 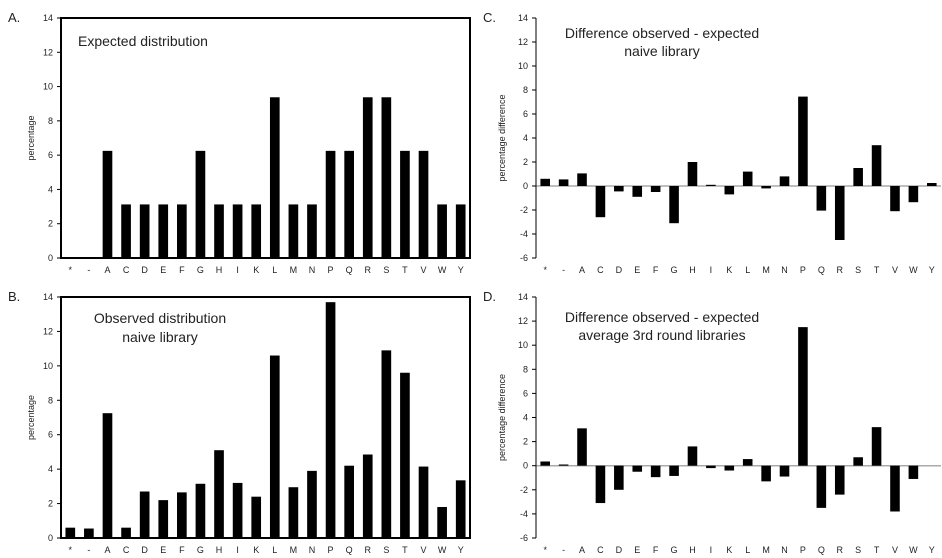 What do you see at coordinates (293, 512) in the screenshot?
I see `panel-b-bar-M` at bounding box center [293, 512].